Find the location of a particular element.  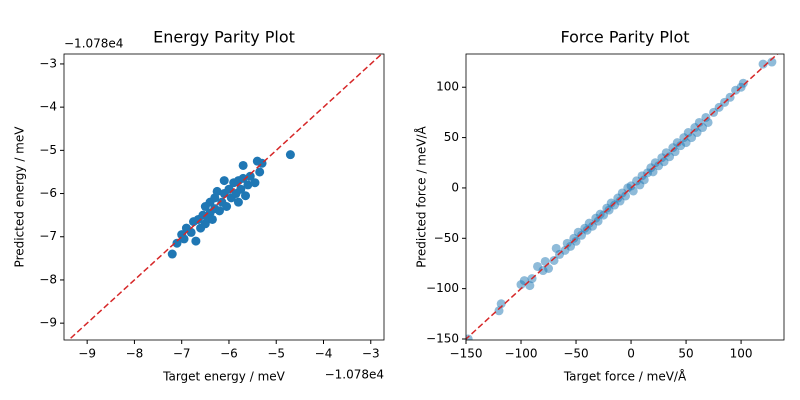

x-axis-label: Target force / meV/Å is located at coordinates (625, 376).